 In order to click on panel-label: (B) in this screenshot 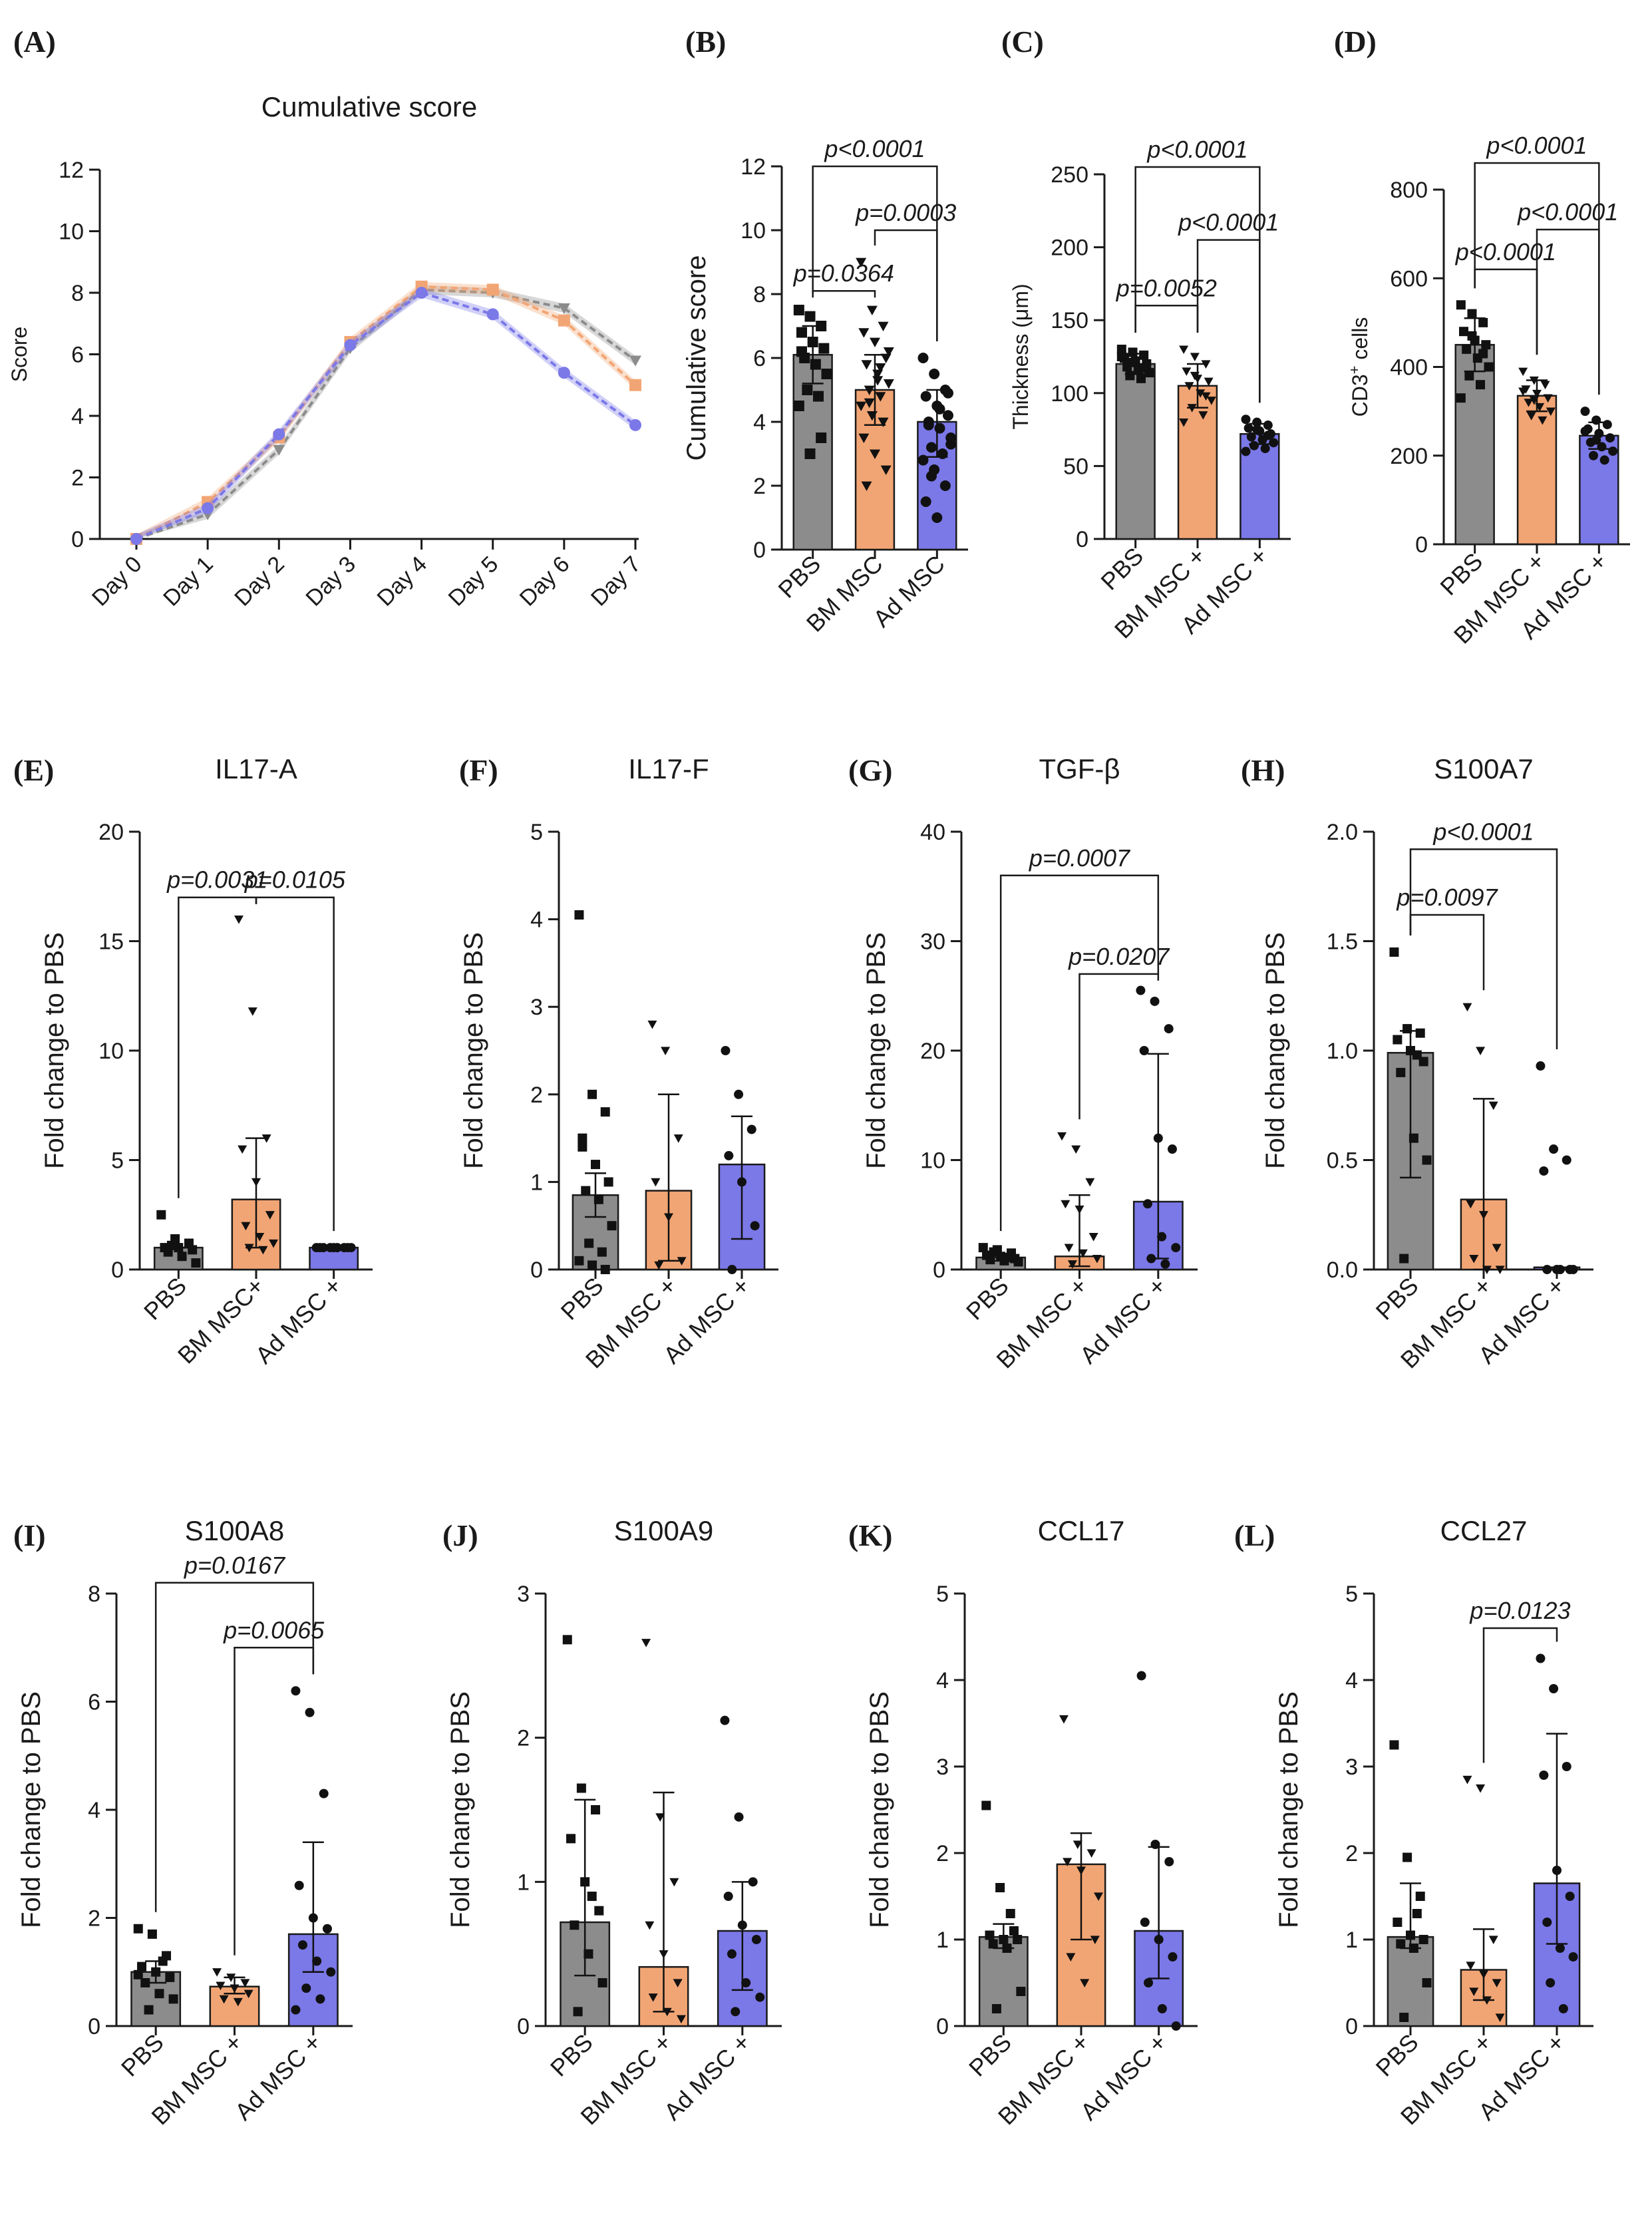, I will do `click(706, 42)`.